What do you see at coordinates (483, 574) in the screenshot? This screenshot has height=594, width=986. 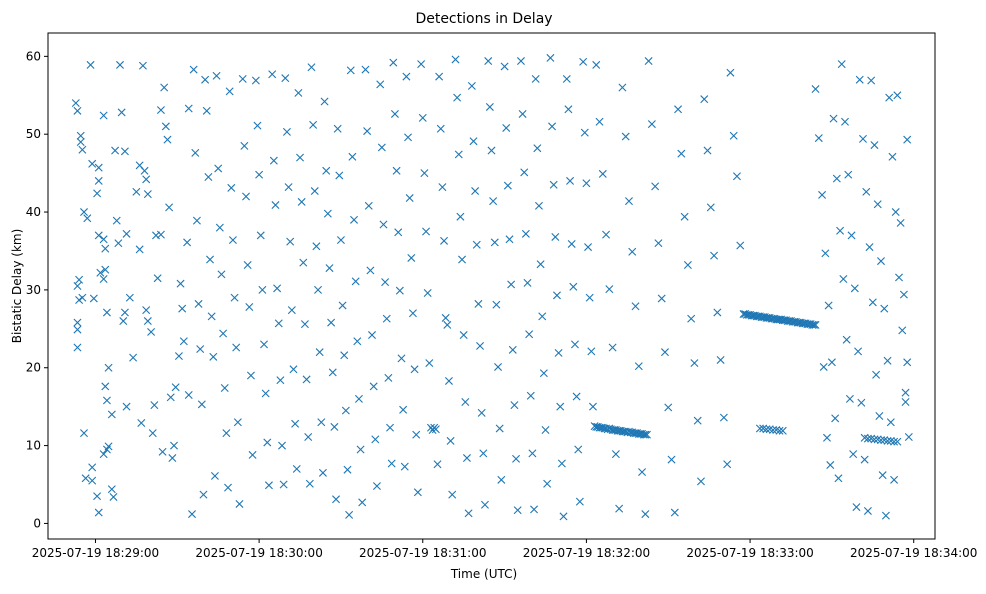 I see `x-axis-label: Time (UTC)` at bounding box center [483, 574].